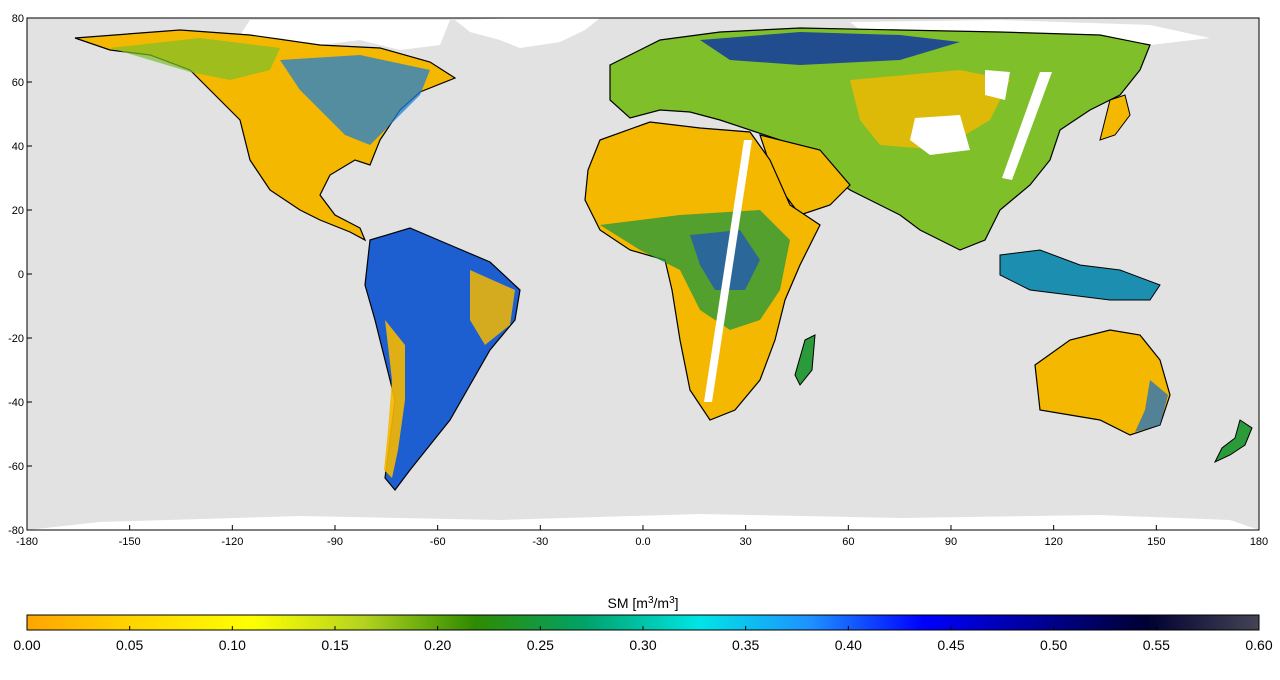  Describe the element at coordinates (232, 542) in the screenshot. I see `x-tick-label: -120` at that location.